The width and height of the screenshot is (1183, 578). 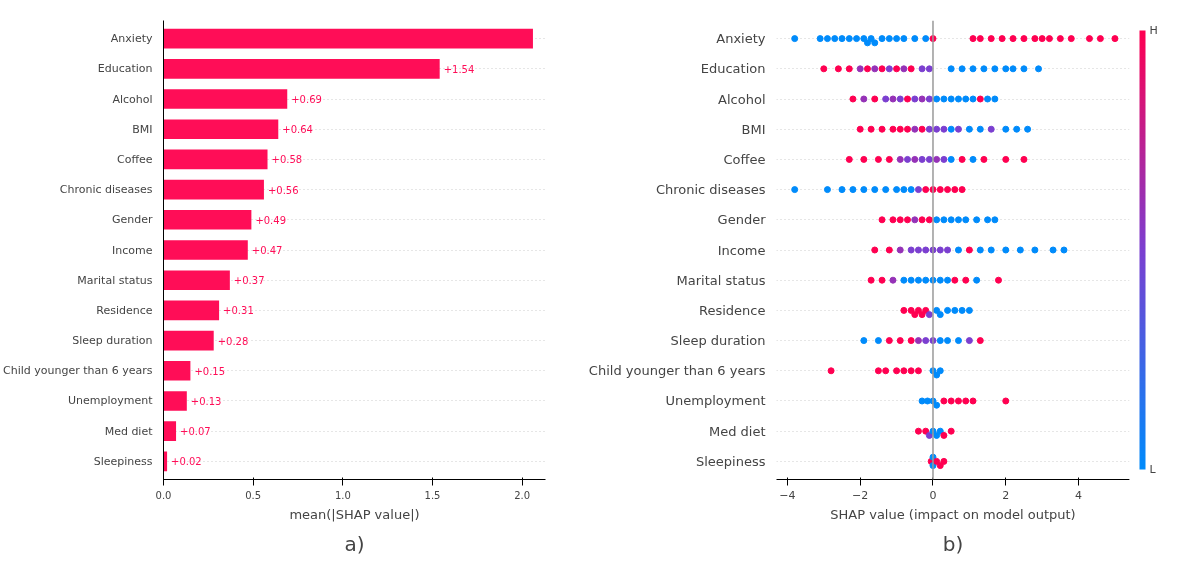 What do you see at coordinates (342, 495) in the screenshot?
I see `x-tick-label: 1.0` at bounding box center [342, 495].